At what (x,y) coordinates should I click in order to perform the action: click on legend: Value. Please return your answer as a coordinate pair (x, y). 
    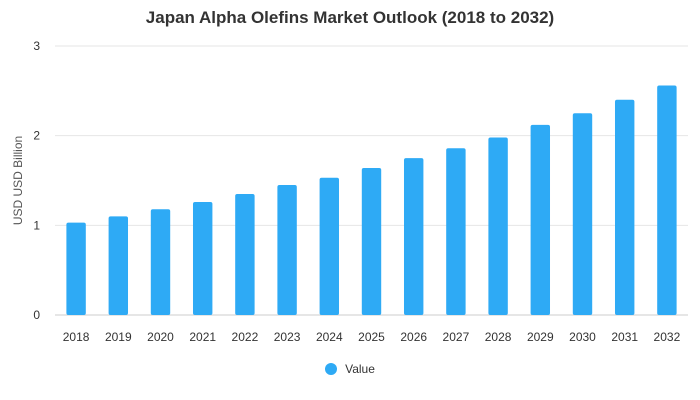
    Looking at the image, I should click on (350, 369).